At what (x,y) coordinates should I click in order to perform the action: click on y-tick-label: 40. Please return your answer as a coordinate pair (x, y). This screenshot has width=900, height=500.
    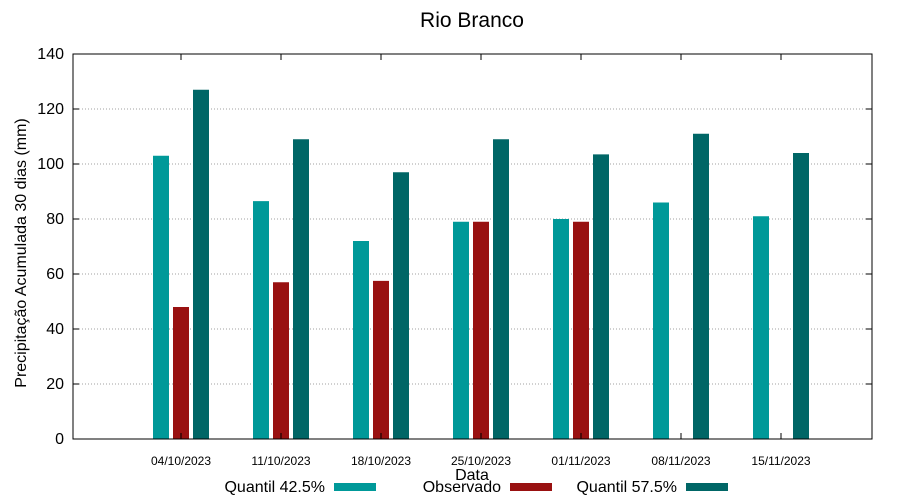
    Looking at the image, I should click on (55, 329).